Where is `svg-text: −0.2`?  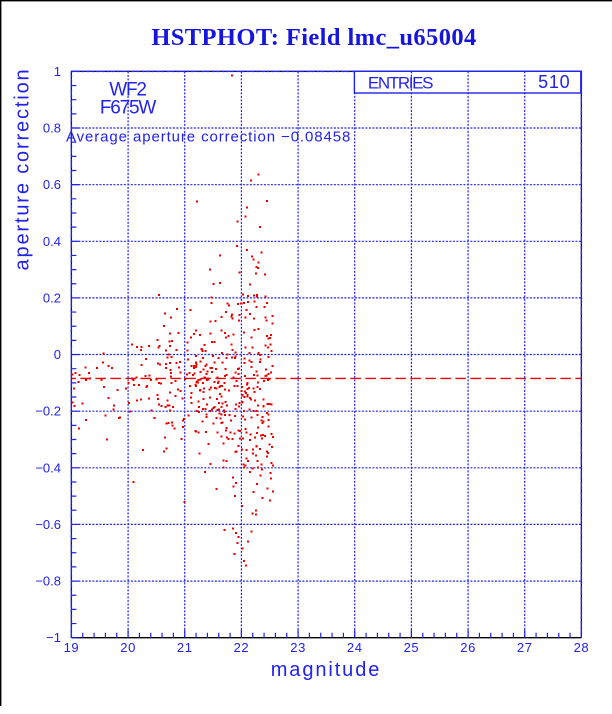 svg-text: −0.2 is located at coordinates (48, 411).